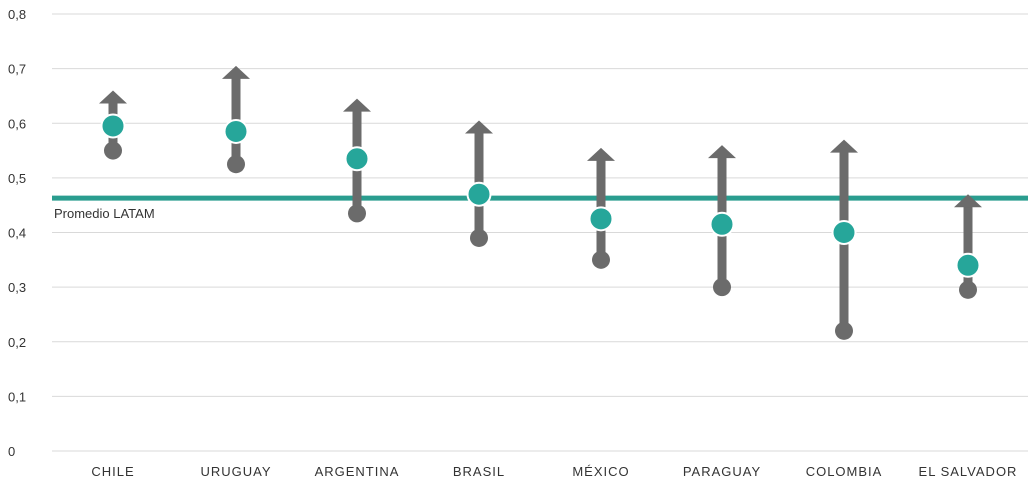 The width and height of the screenshot is (1033, 481). I want to click on y-tick-label: 0,4, so click(17, 233).